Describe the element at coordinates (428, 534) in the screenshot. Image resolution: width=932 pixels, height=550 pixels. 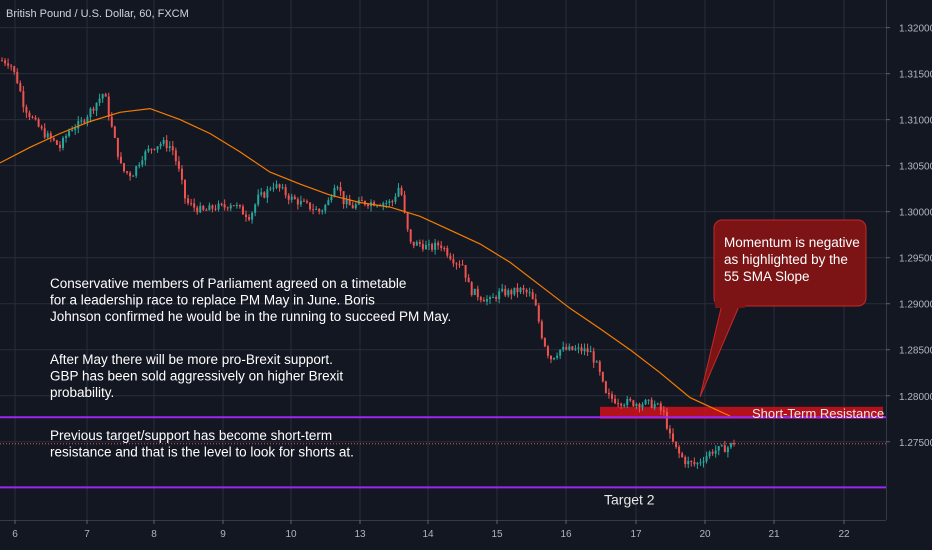
I see `x-tick-label: 14` at that location.